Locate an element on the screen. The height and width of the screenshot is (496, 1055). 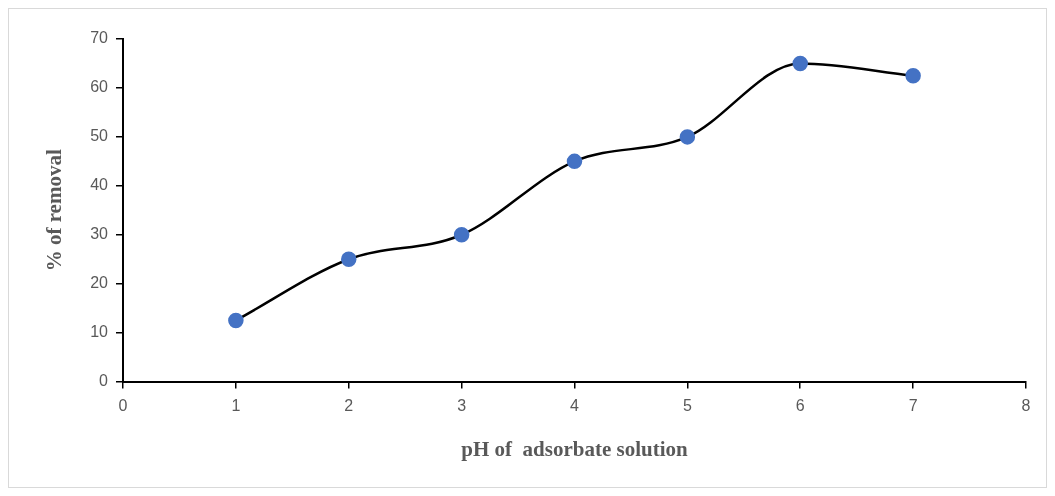
x-axis-title: pH of adsorbate solution is located at coordinates (574, 448).